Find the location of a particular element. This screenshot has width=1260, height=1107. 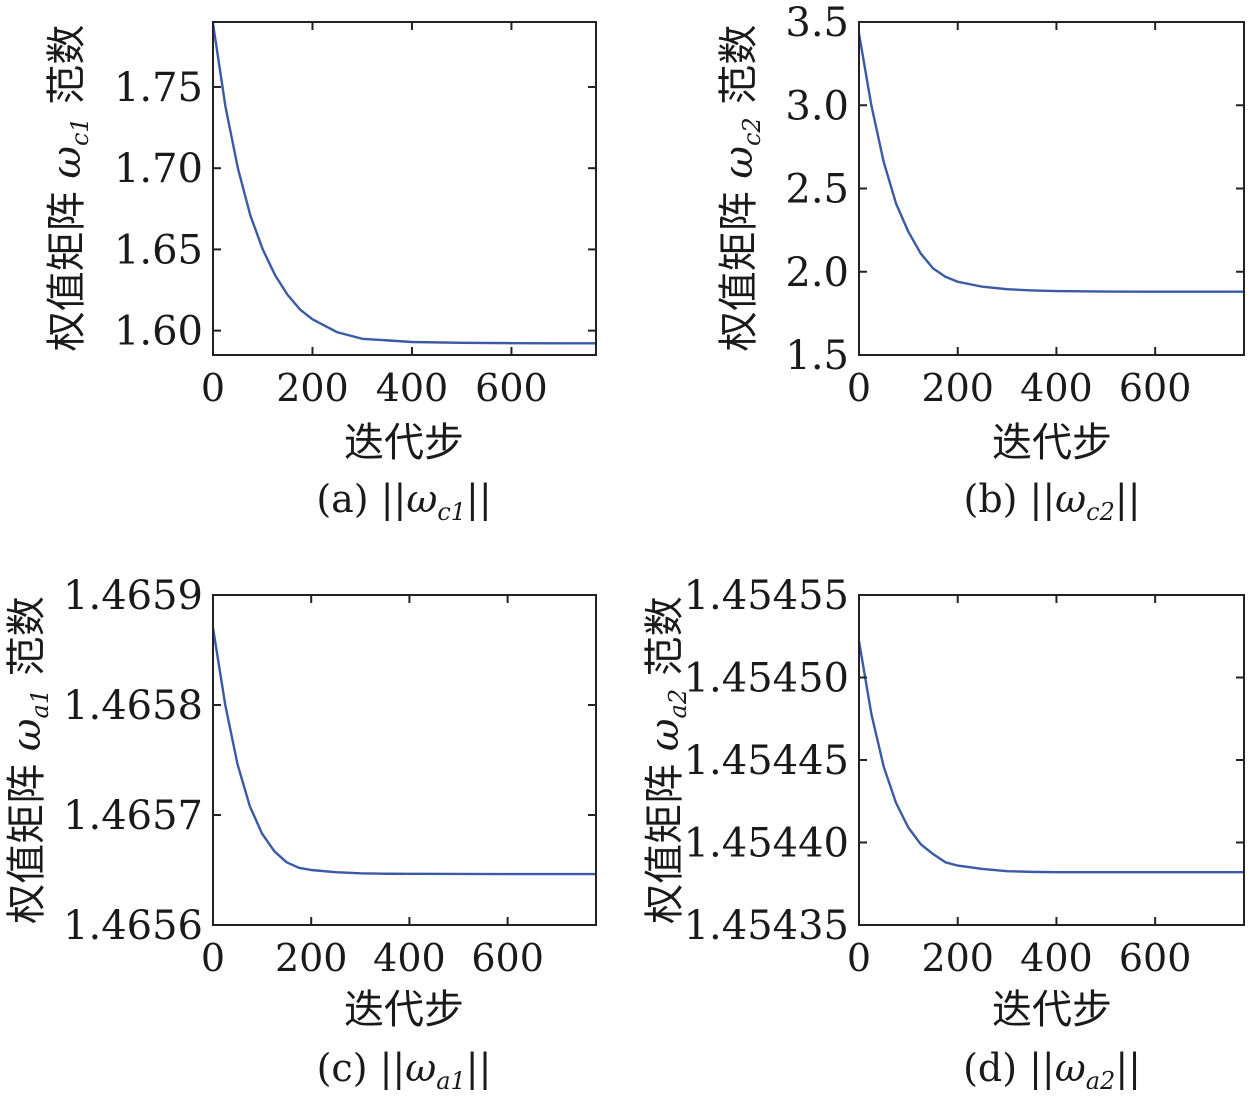

svg-text: 权值矩阵 ωc2 范数 is located at coordinates (741, 188).